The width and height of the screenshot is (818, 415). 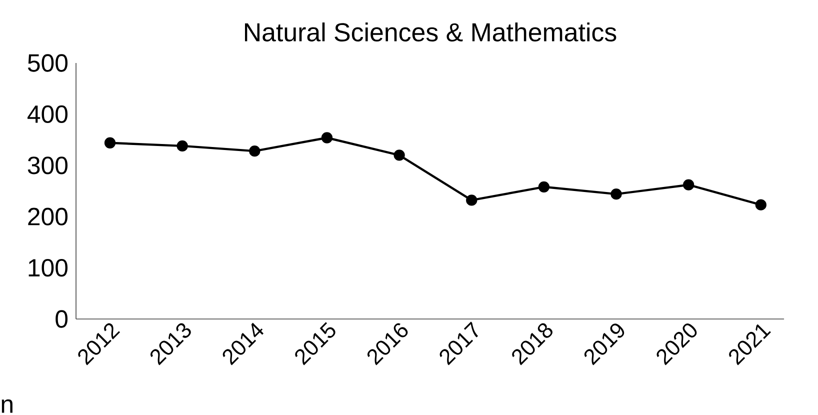 I want to click on y-tick-label: 300, so click(x=48, y=165).